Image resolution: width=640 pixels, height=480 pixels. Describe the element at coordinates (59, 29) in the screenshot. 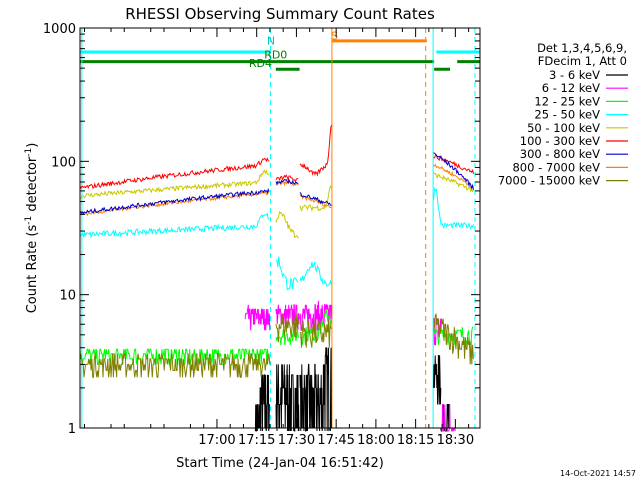

I see `y-tick-label: 1000` at that location.